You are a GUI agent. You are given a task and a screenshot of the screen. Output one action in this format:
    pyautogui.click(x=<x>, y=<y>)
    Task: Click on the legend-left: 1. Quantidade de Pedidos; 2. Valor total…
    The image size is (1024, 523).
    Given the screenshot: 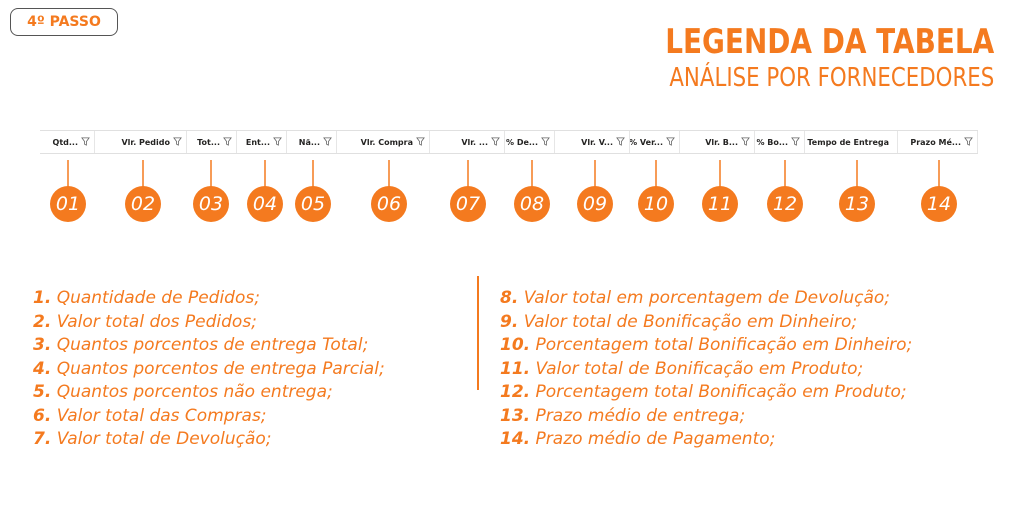 What is the action you would take?
    pyautogui.click(x=209, y=369)
    